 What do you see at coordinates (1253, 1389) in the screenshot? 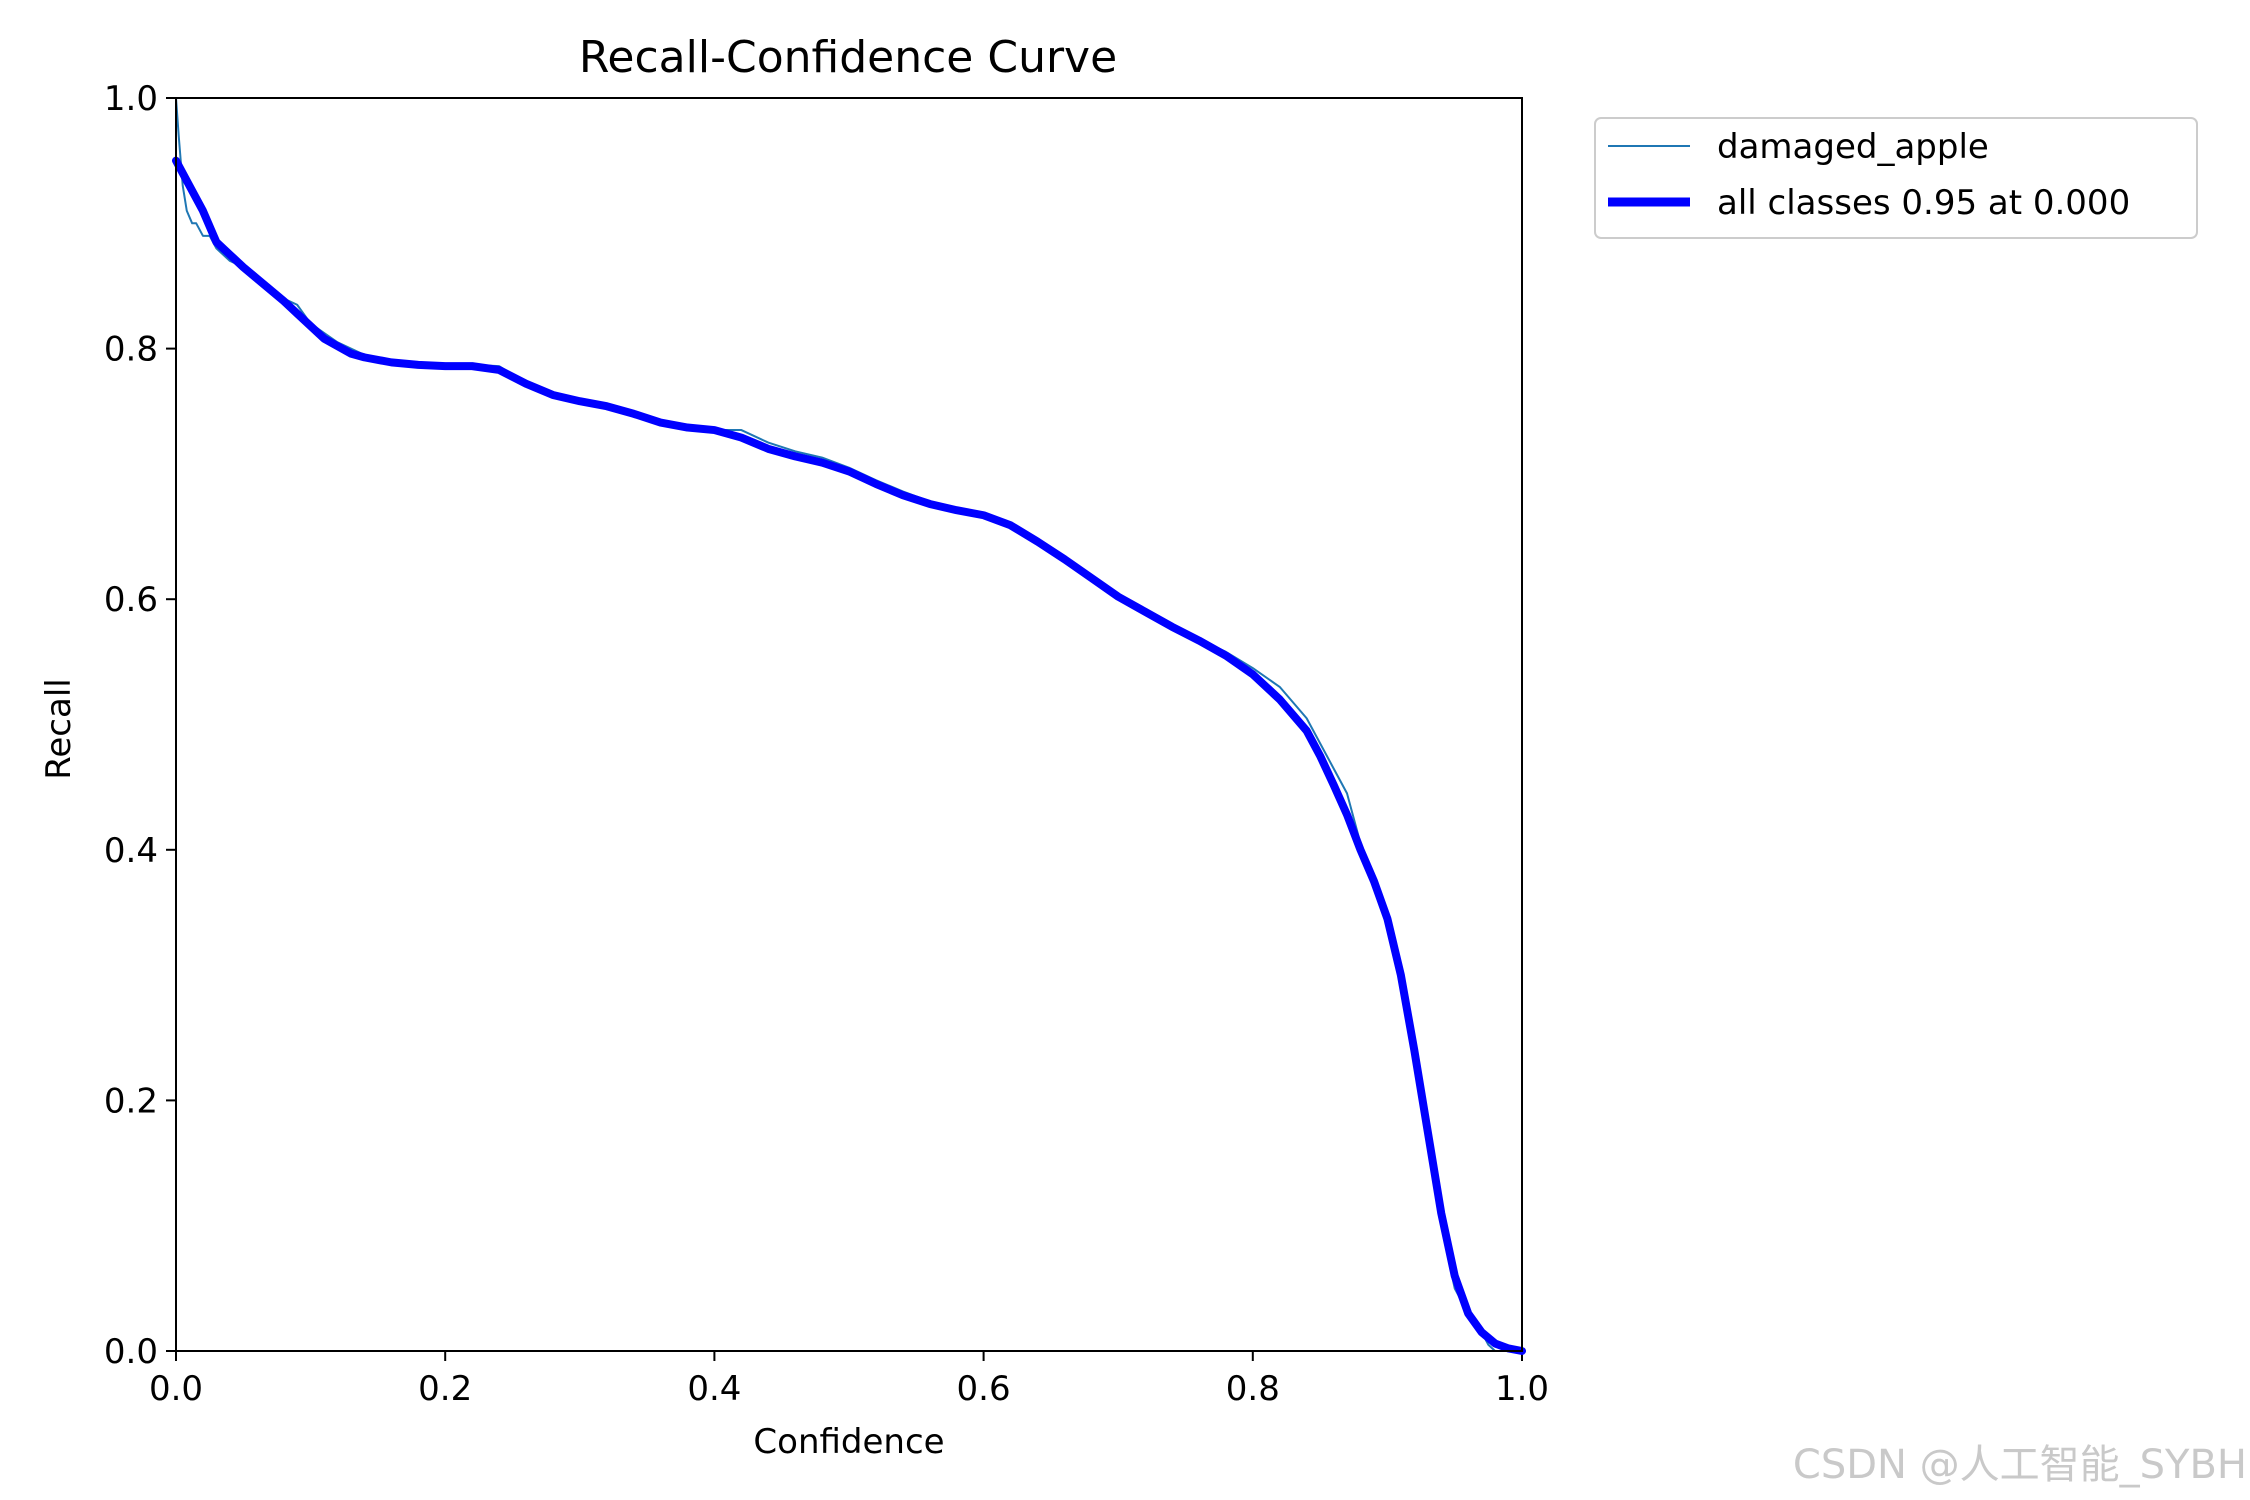
I see `x-tick-label: 0.8` at bounding box center [1253, 1389].